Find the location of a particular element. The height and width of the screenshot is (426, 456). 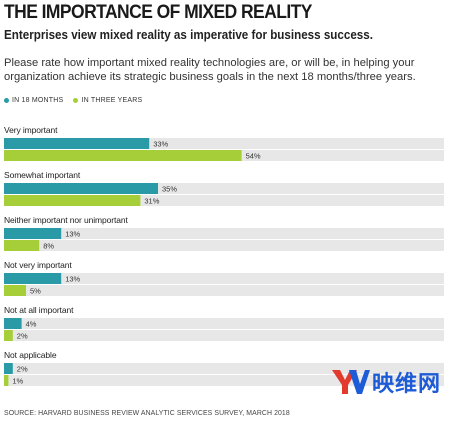

chart-title: THE IMPORTANCE OF MIXED REALITY is located at coordinates (158, 12).